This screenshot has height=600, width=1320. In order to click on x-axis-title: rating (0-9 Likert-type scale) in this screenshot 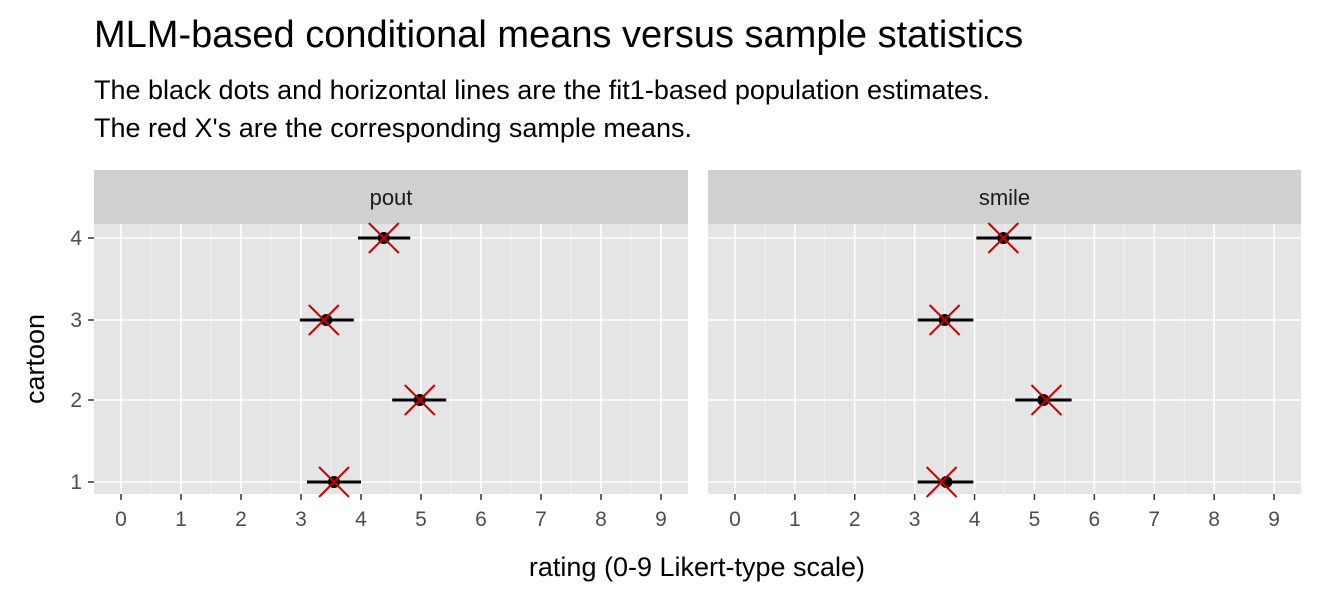, I will do `click(697, 567)`.